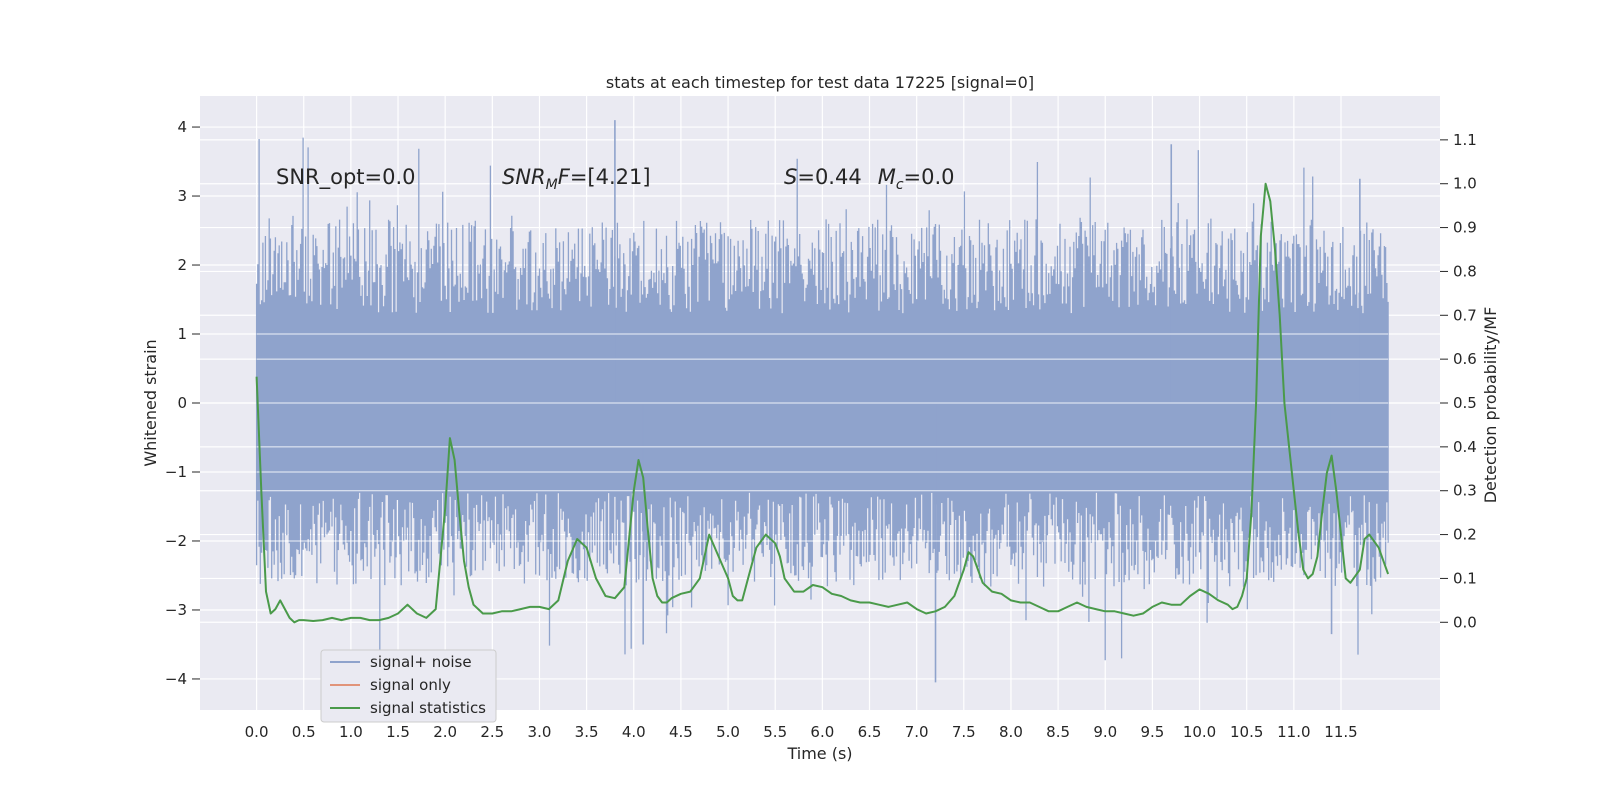 Image resolution: width=1600 pixels, height=800 pixels. What do you see at coordinates (176, 679) in the screenshot?
I see `y-left-tick-label-8: −4` at bounding box center [176, 679].